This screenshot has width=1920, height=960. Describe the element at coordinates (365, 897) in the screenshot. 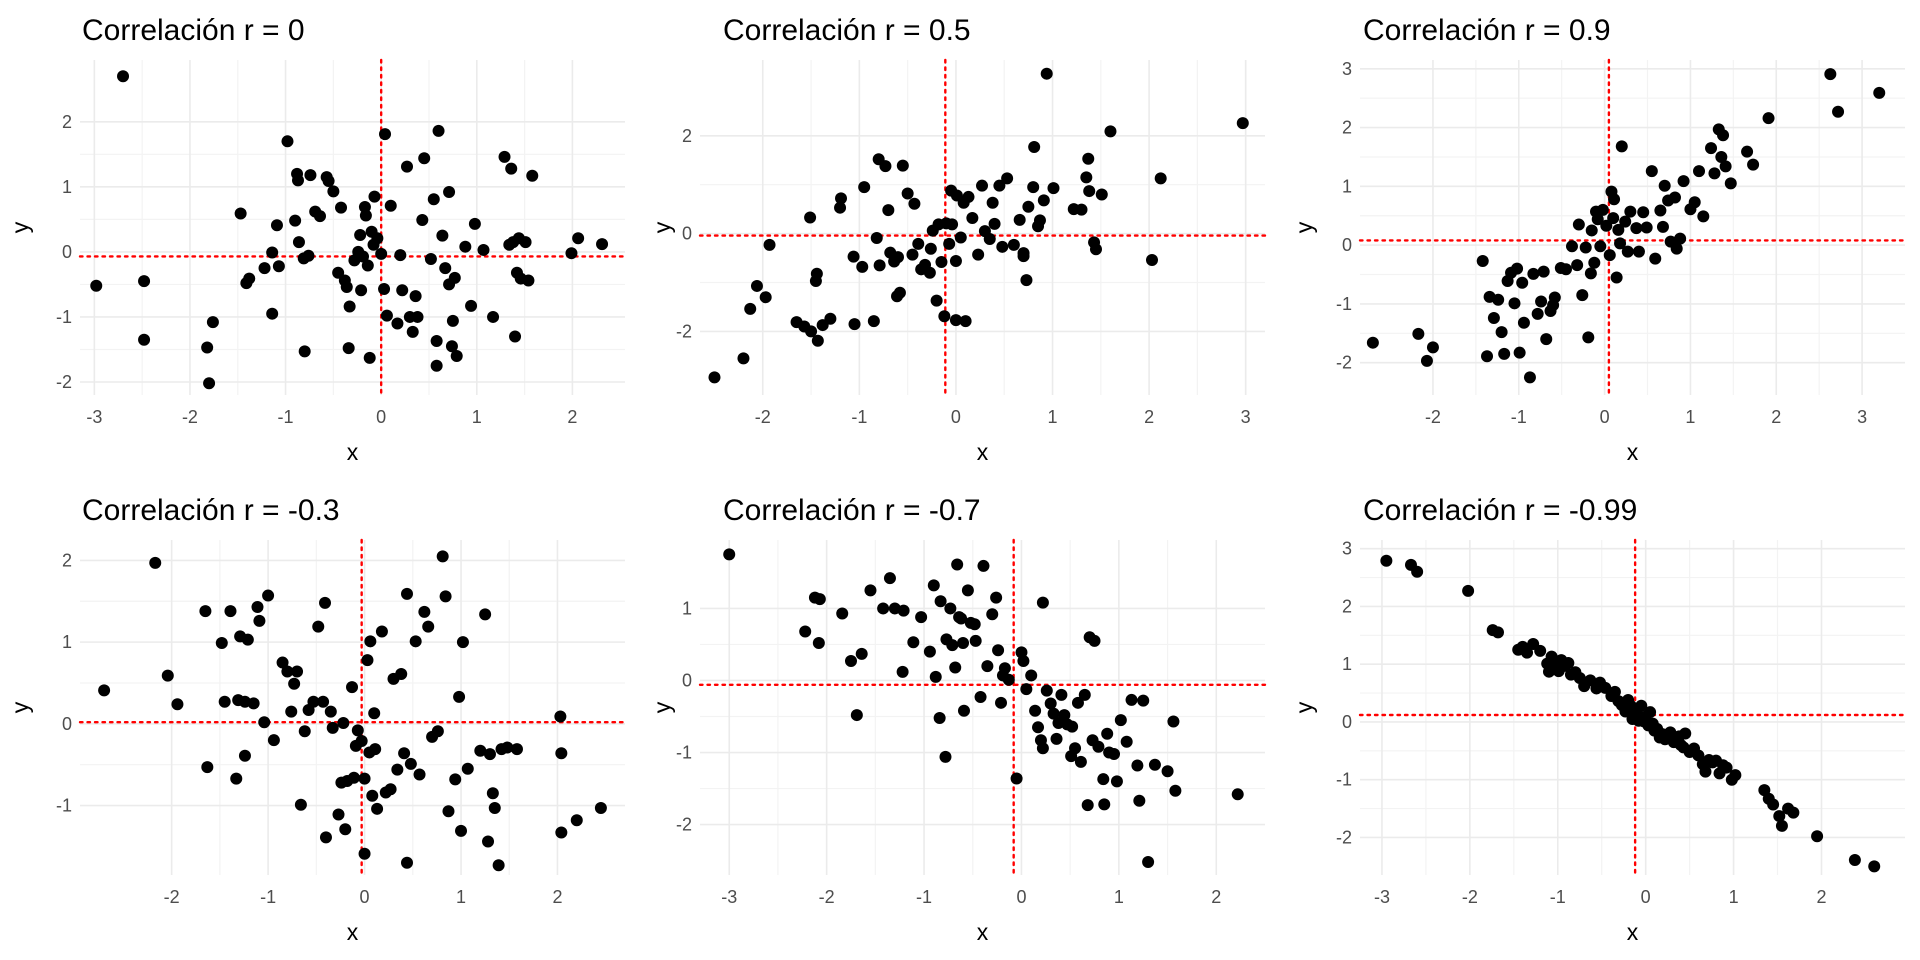

I see `x-tick-label: 0` at that location.